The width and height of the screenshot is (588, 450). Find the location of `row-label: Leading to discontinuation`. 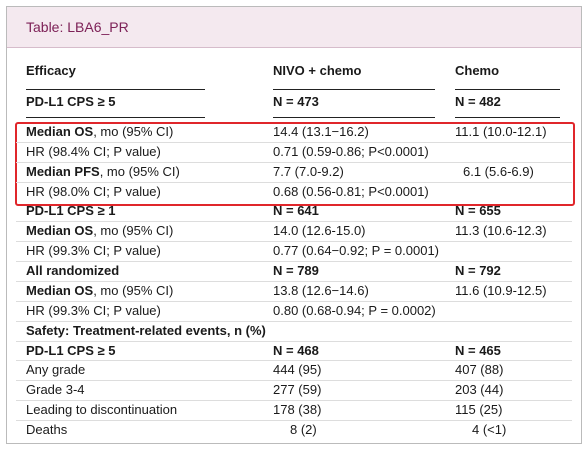

row-label: Leading to discontinuation is located at coordinates (102, 410).